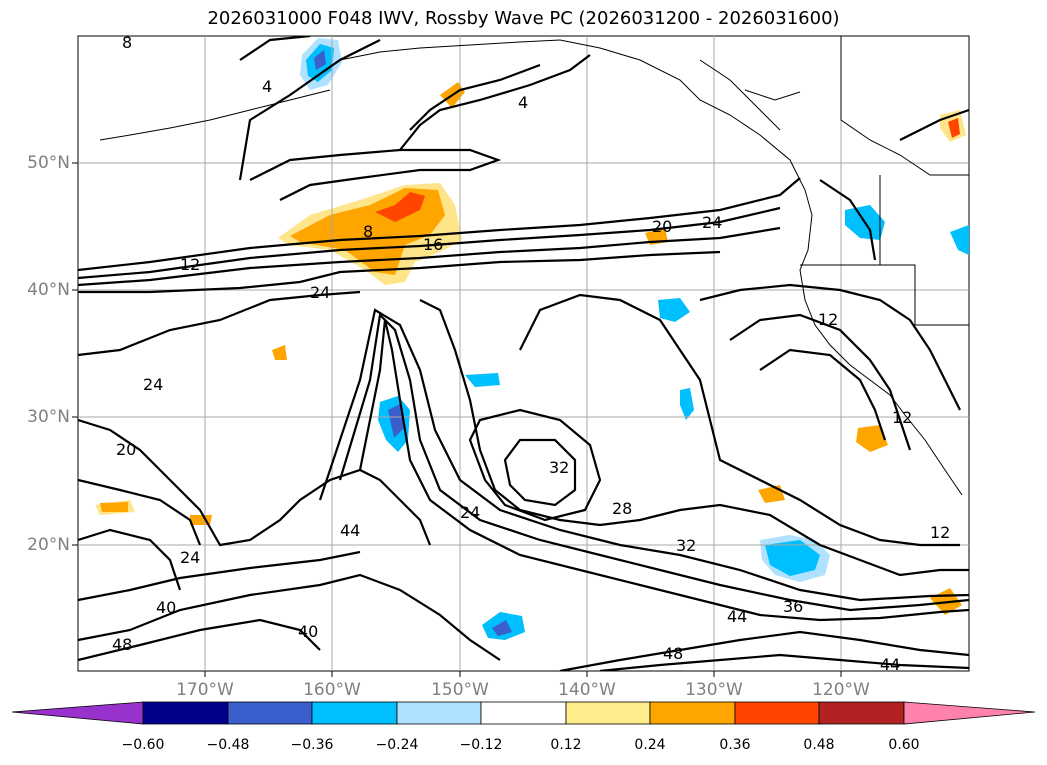 This screenshot has height=765, width=1047. I want to click on colorbar-tick-label: −0.60, so click(143, 745).